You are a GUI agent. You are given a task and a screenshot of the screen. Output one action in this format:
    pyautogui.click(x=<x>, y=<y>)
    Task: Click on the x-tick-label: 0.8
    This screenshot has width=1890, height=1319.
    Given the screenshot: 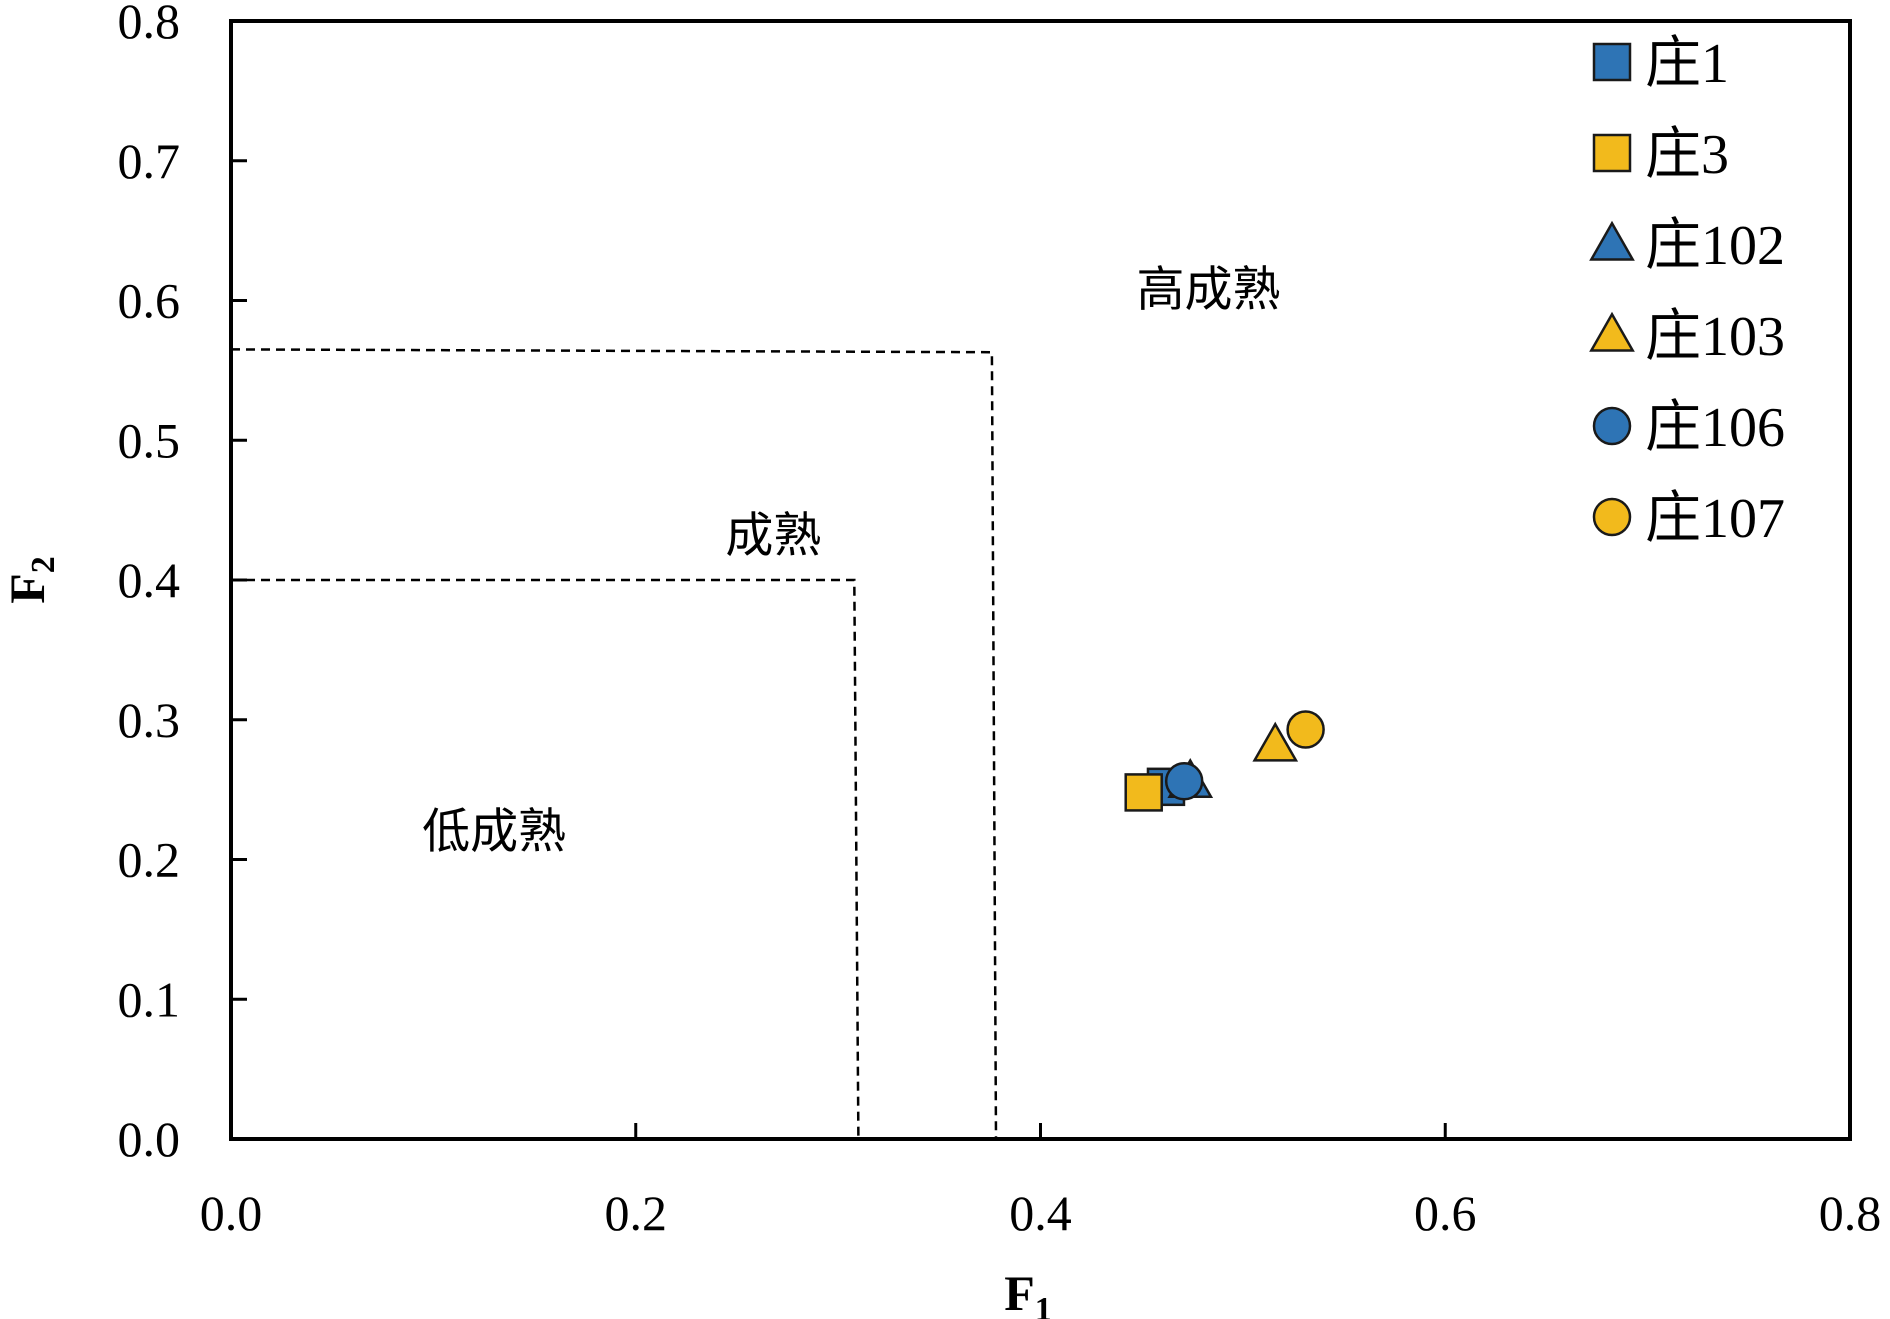 What is the action you would take?
    pyautogui.click(x=1850, y=1213)
    